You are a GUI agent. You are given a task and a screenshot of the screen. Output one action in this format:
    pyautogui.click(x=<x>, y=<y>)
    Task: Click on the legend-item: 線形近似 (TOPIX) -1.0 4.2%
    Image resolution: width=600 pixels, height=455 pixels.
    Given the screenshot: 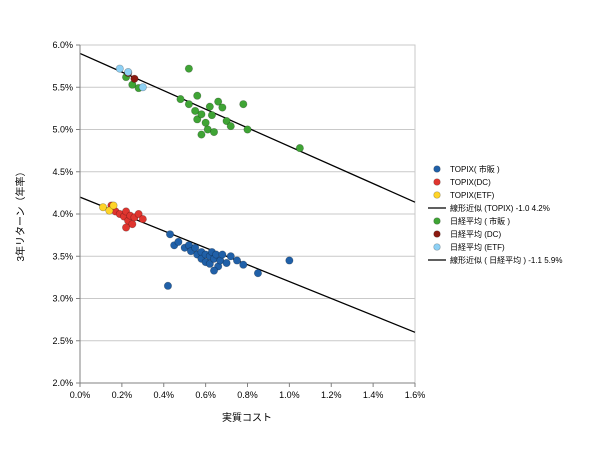 What is the action you would take?
    pyautogui.click(x=489, y=208)
    